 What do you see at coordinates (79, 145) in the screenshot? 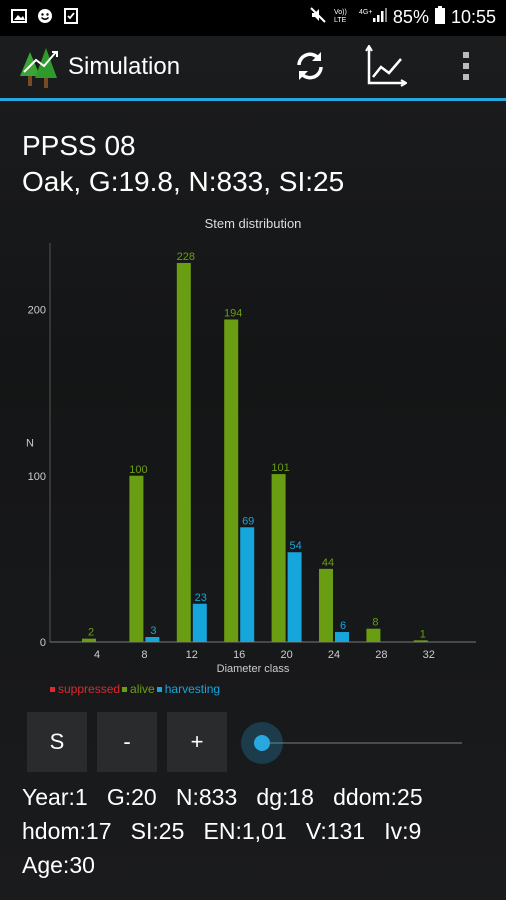
I see `plot-name: PPSS 08` at bounding box center [79, 145].